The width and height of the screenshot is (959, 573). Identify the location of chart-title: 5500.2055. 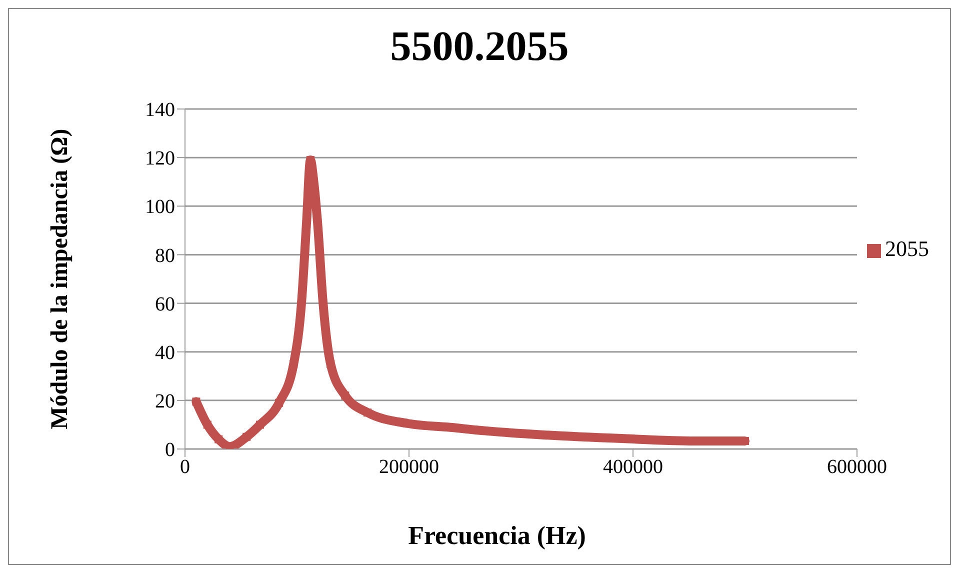
(479, 47).